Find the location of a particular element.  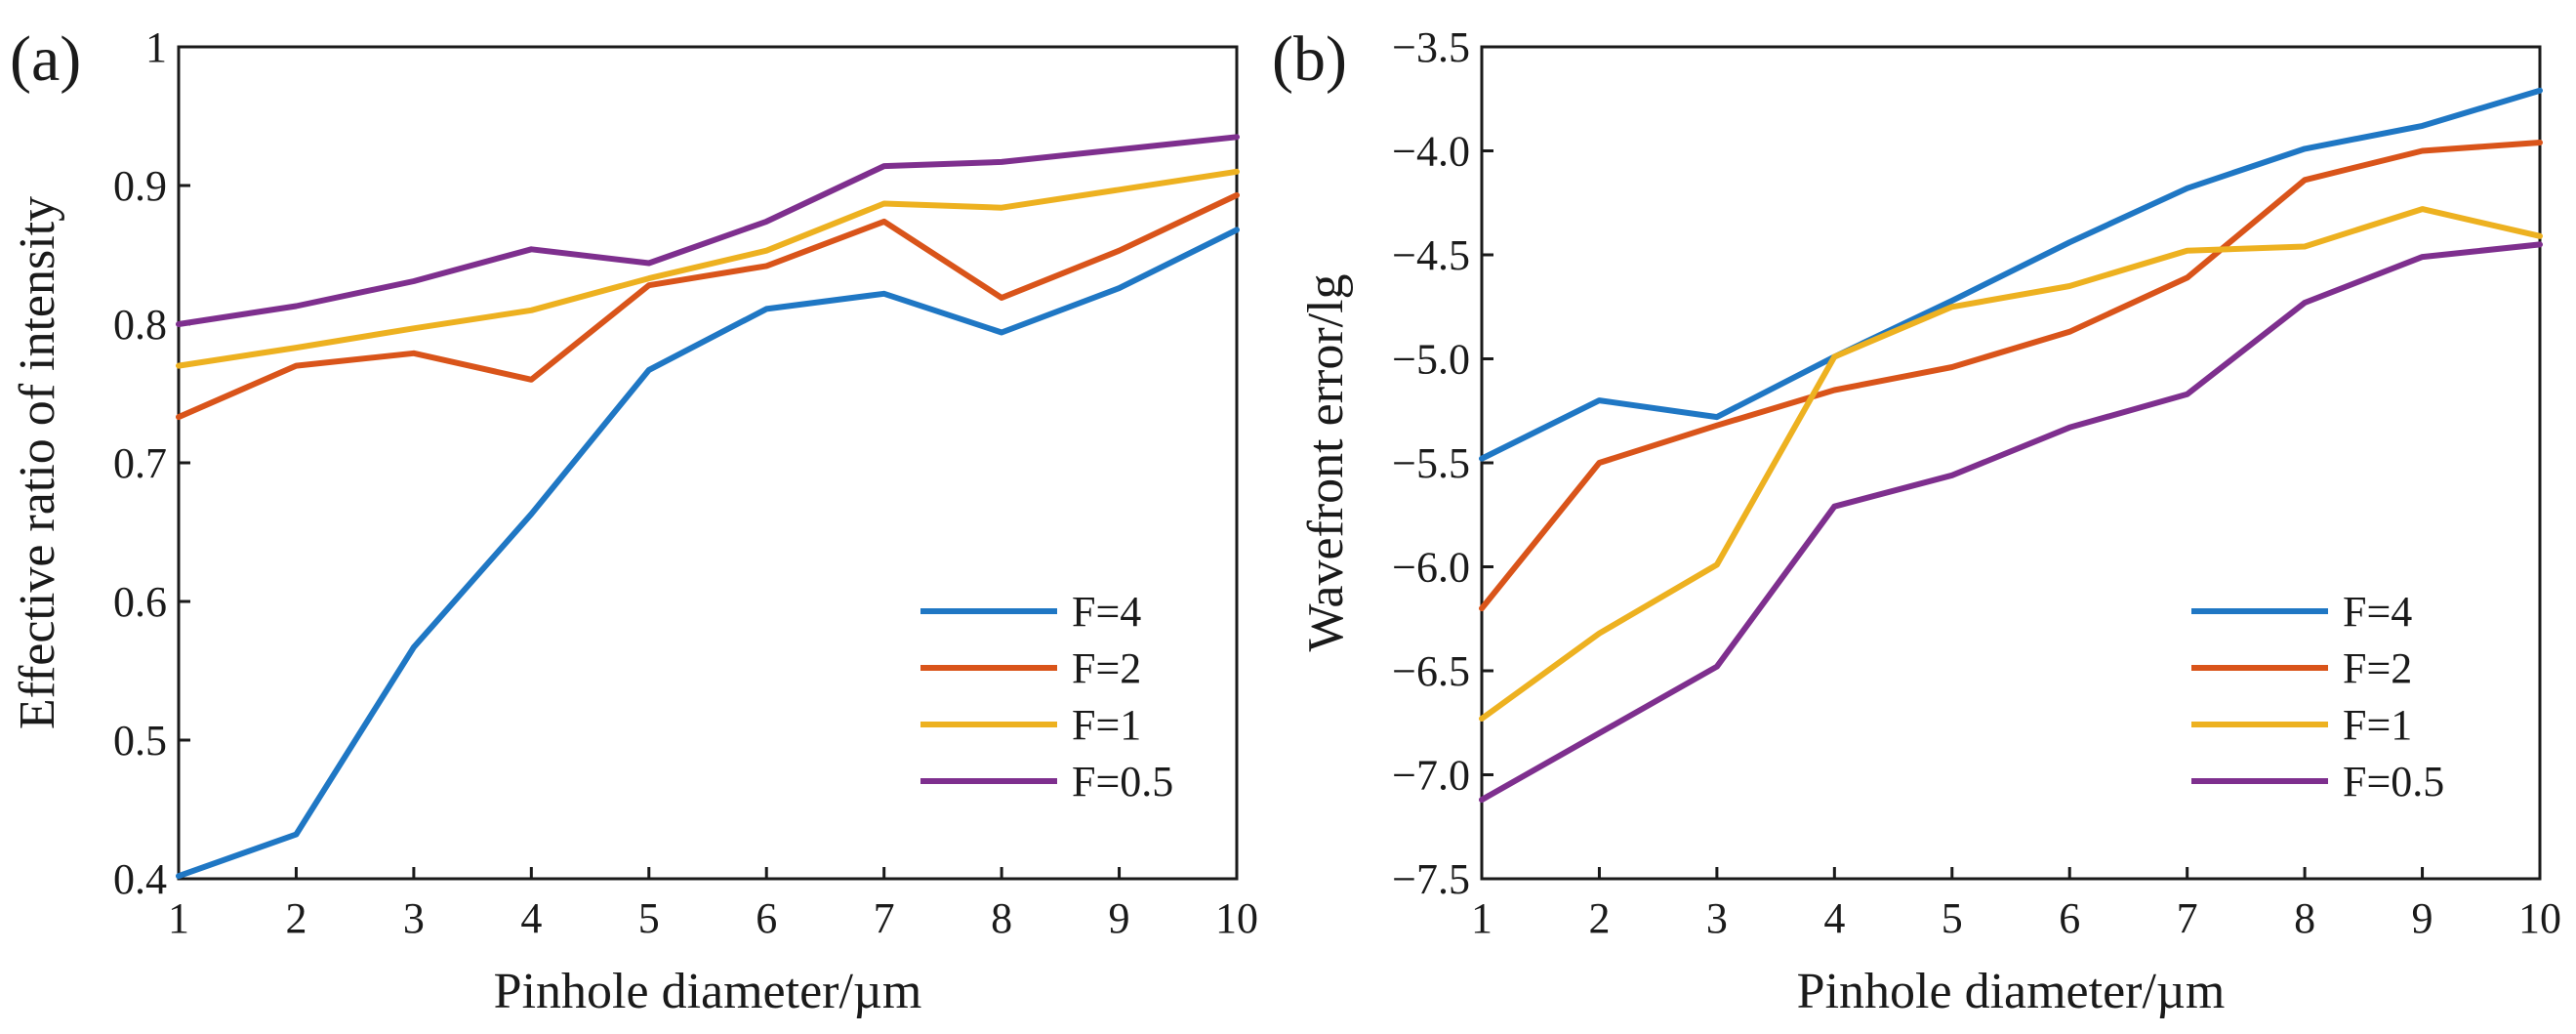

y-tick-label: −7.0 is located at coordinates (1431, 776).